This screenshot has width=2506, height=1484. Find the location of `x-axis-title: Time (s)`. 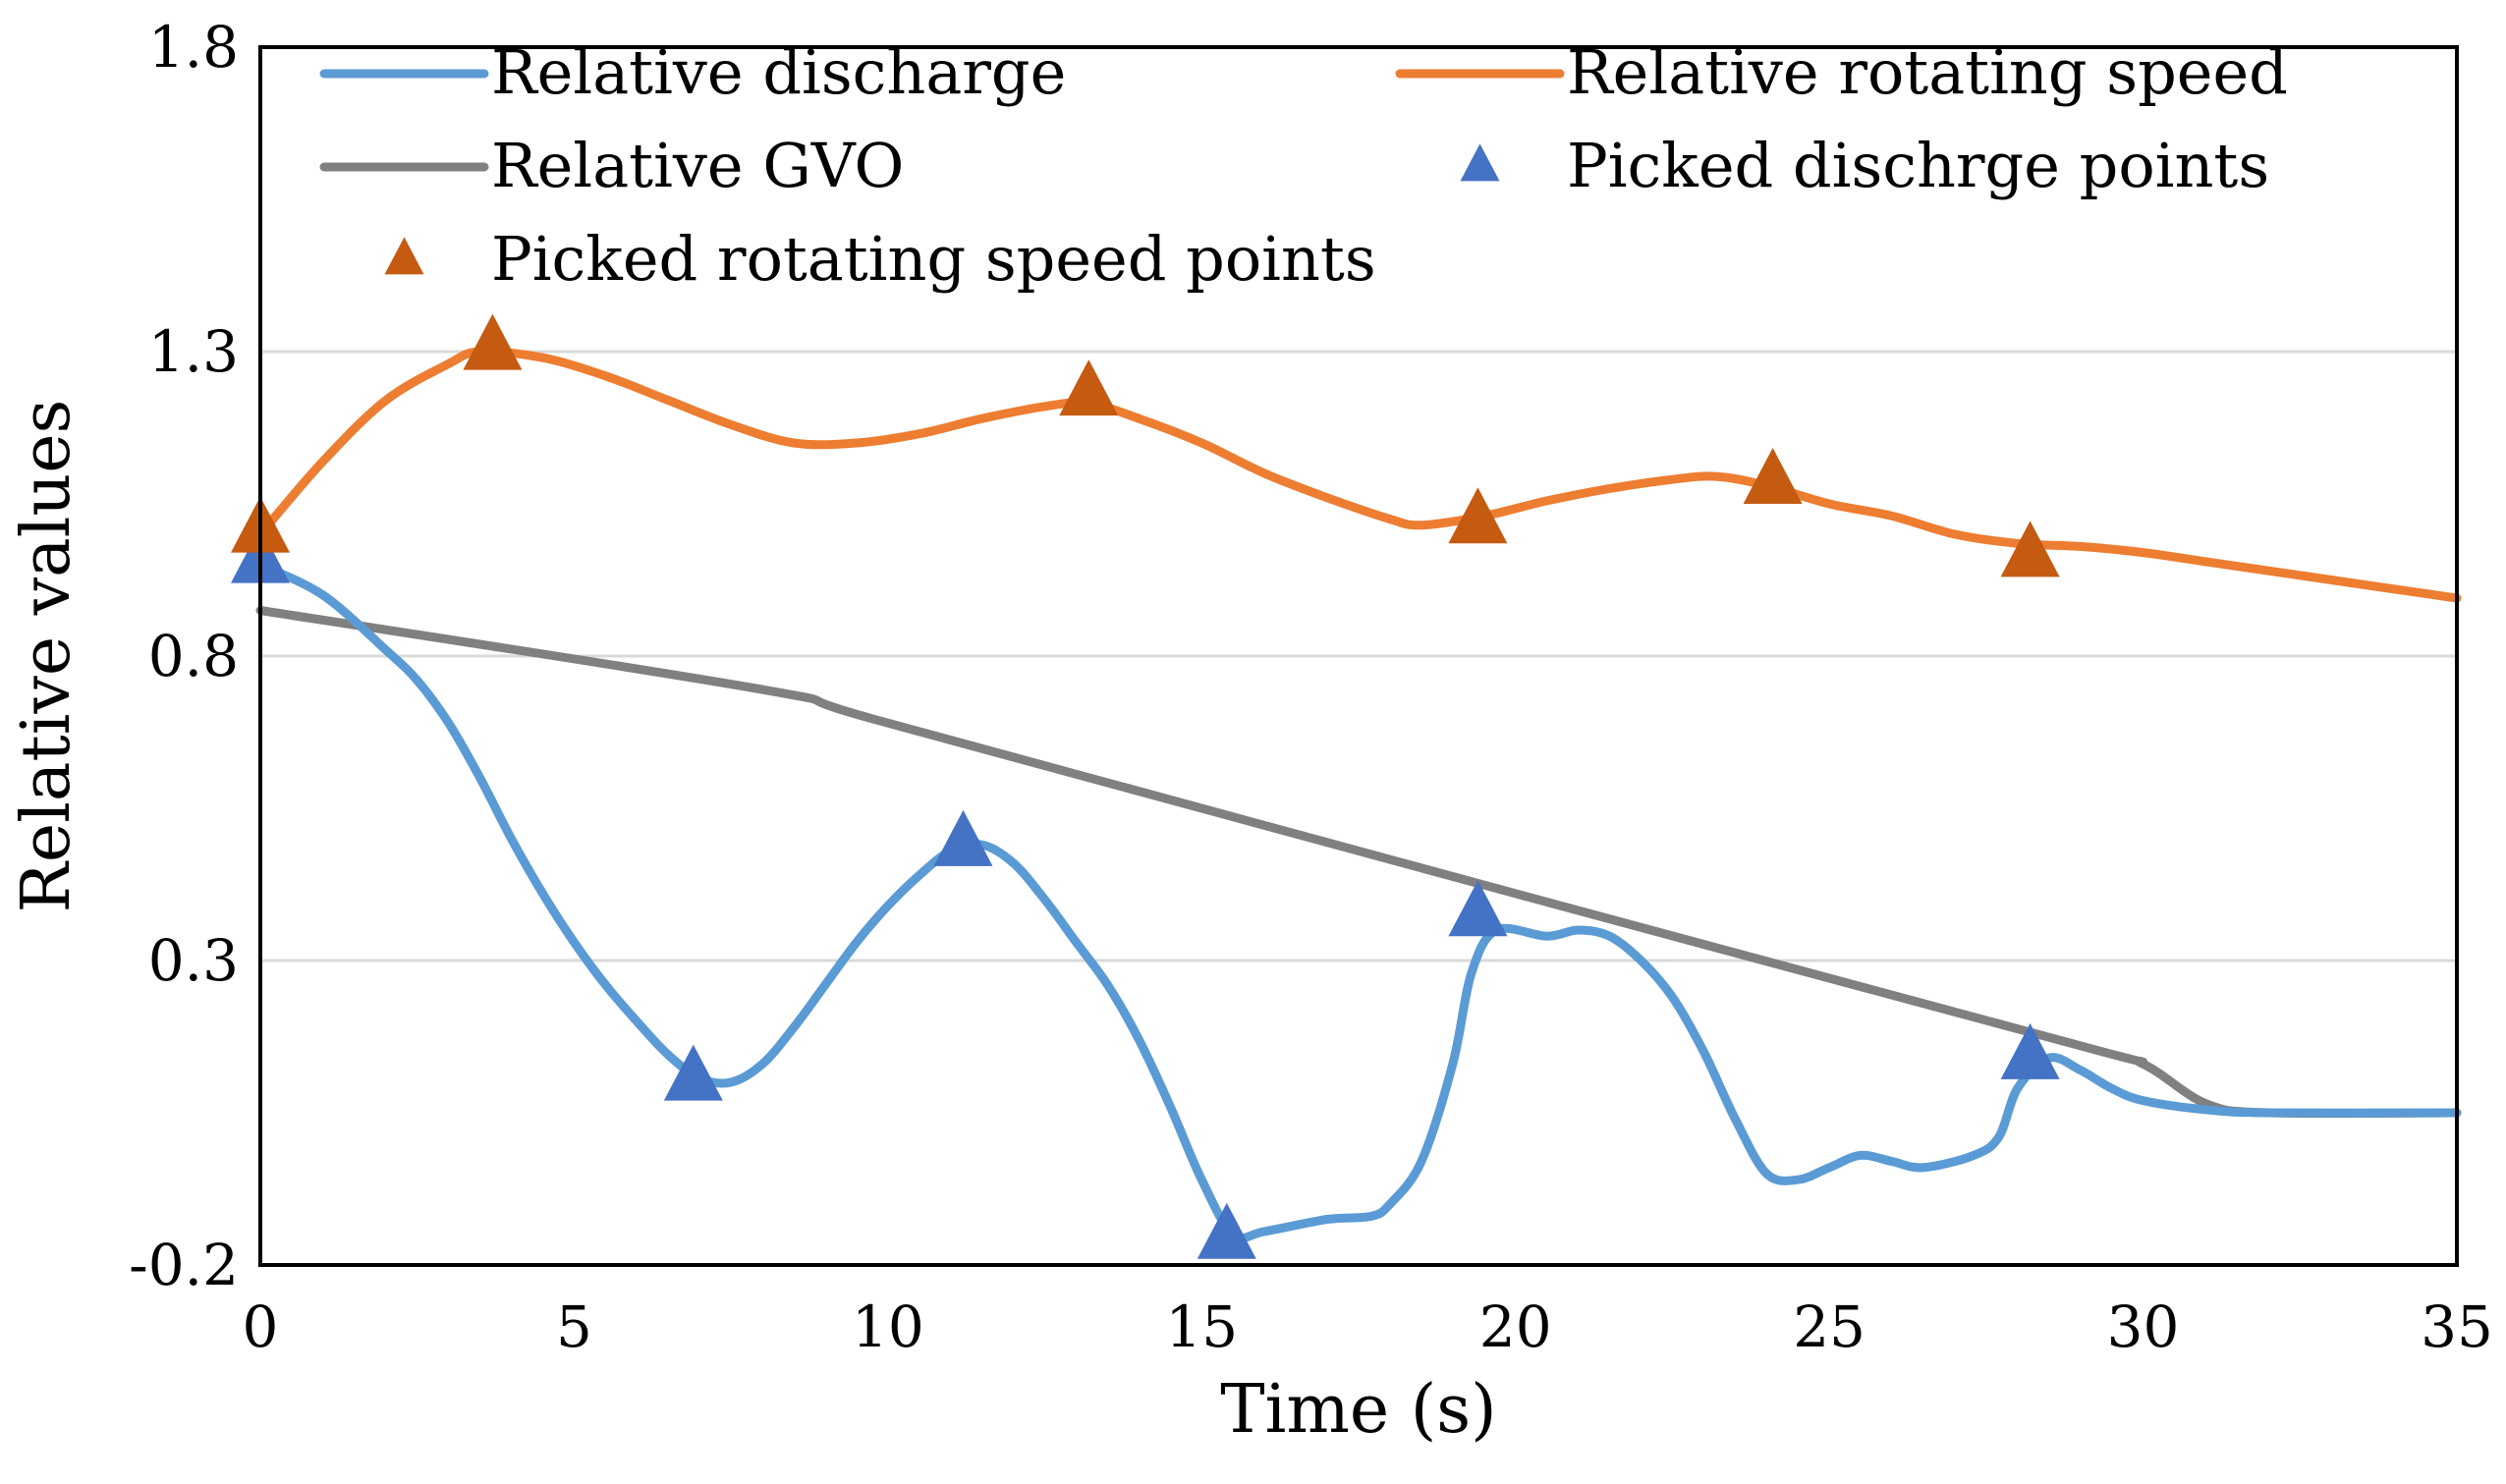

x-axis-title: Time (s) is located at coordinates (1358, 1410).